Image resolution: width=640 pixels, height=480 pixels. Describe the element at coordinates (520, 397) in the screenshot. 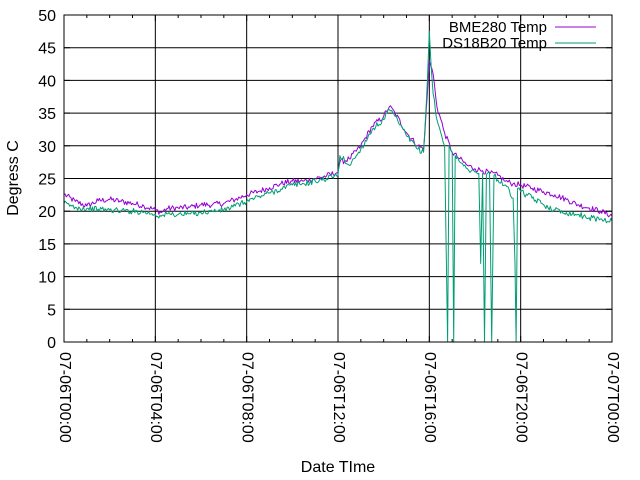

I see `x-tick-label: 07-06T20:00` at that location.